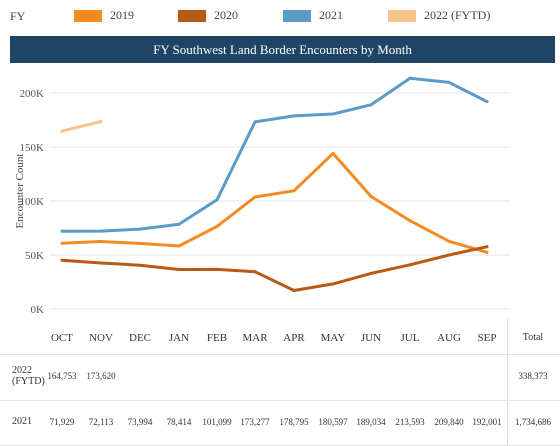 This screenshot has width=560, height=446. Describe the element at coordinates (313, 16) in the screenshot. I see `legend-item-2021: 2021` at that location.